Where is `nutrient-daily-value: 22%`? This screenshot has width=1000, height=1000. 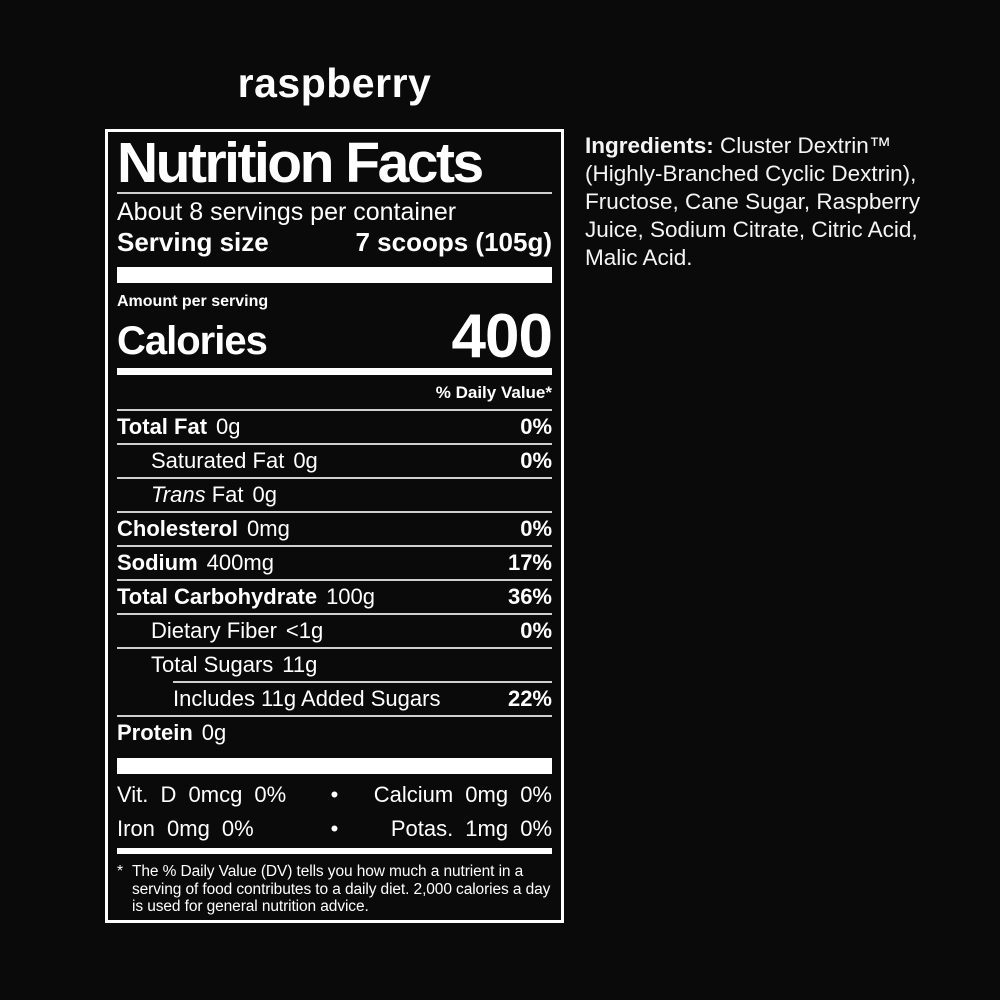 nutrient-daily-value: 22% is located at coordinates (529, 698).